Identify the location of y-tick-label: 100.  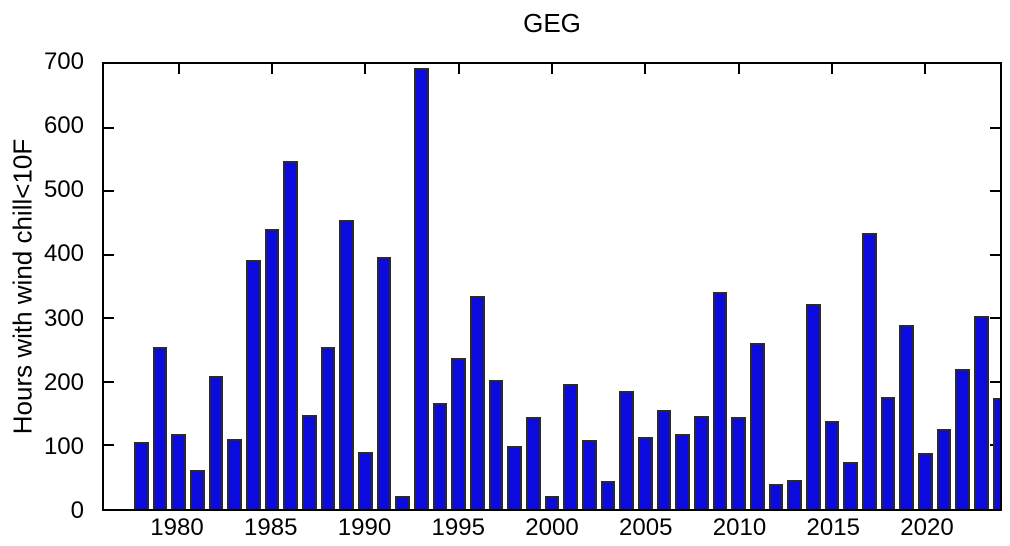
(63, 446).